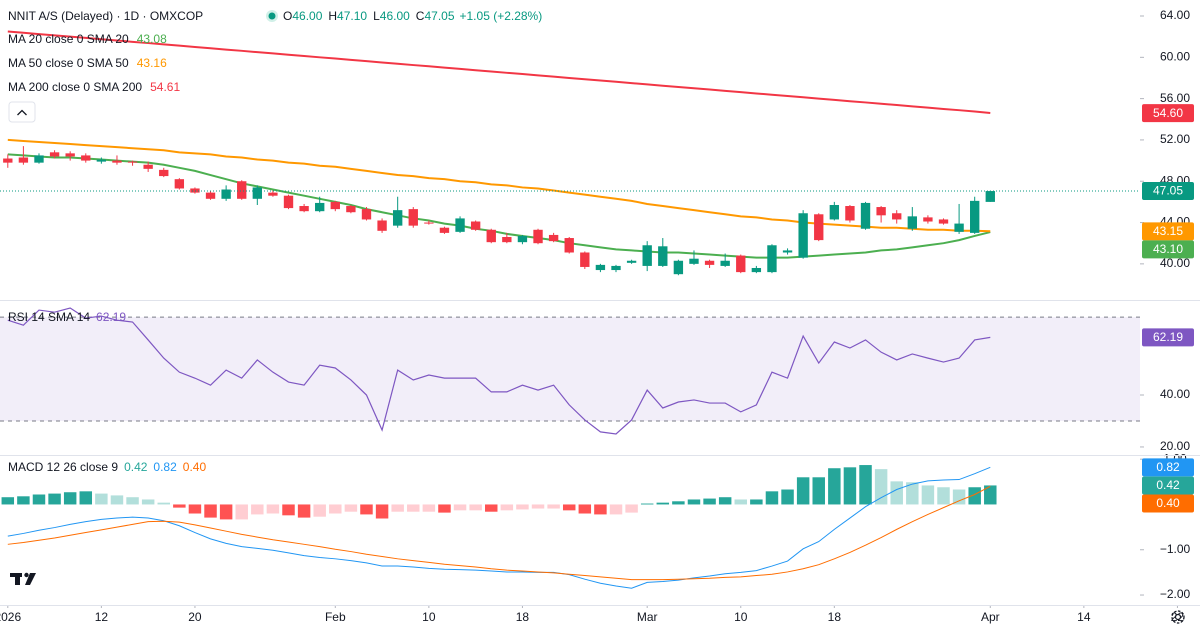 Image resolution: width=1200 pixels, height=630 pixels. What do you see at coordinates (1175, 56) in the screenshot?
I see `y-tick-label: 60.00` at bounding box center [1175, 56].